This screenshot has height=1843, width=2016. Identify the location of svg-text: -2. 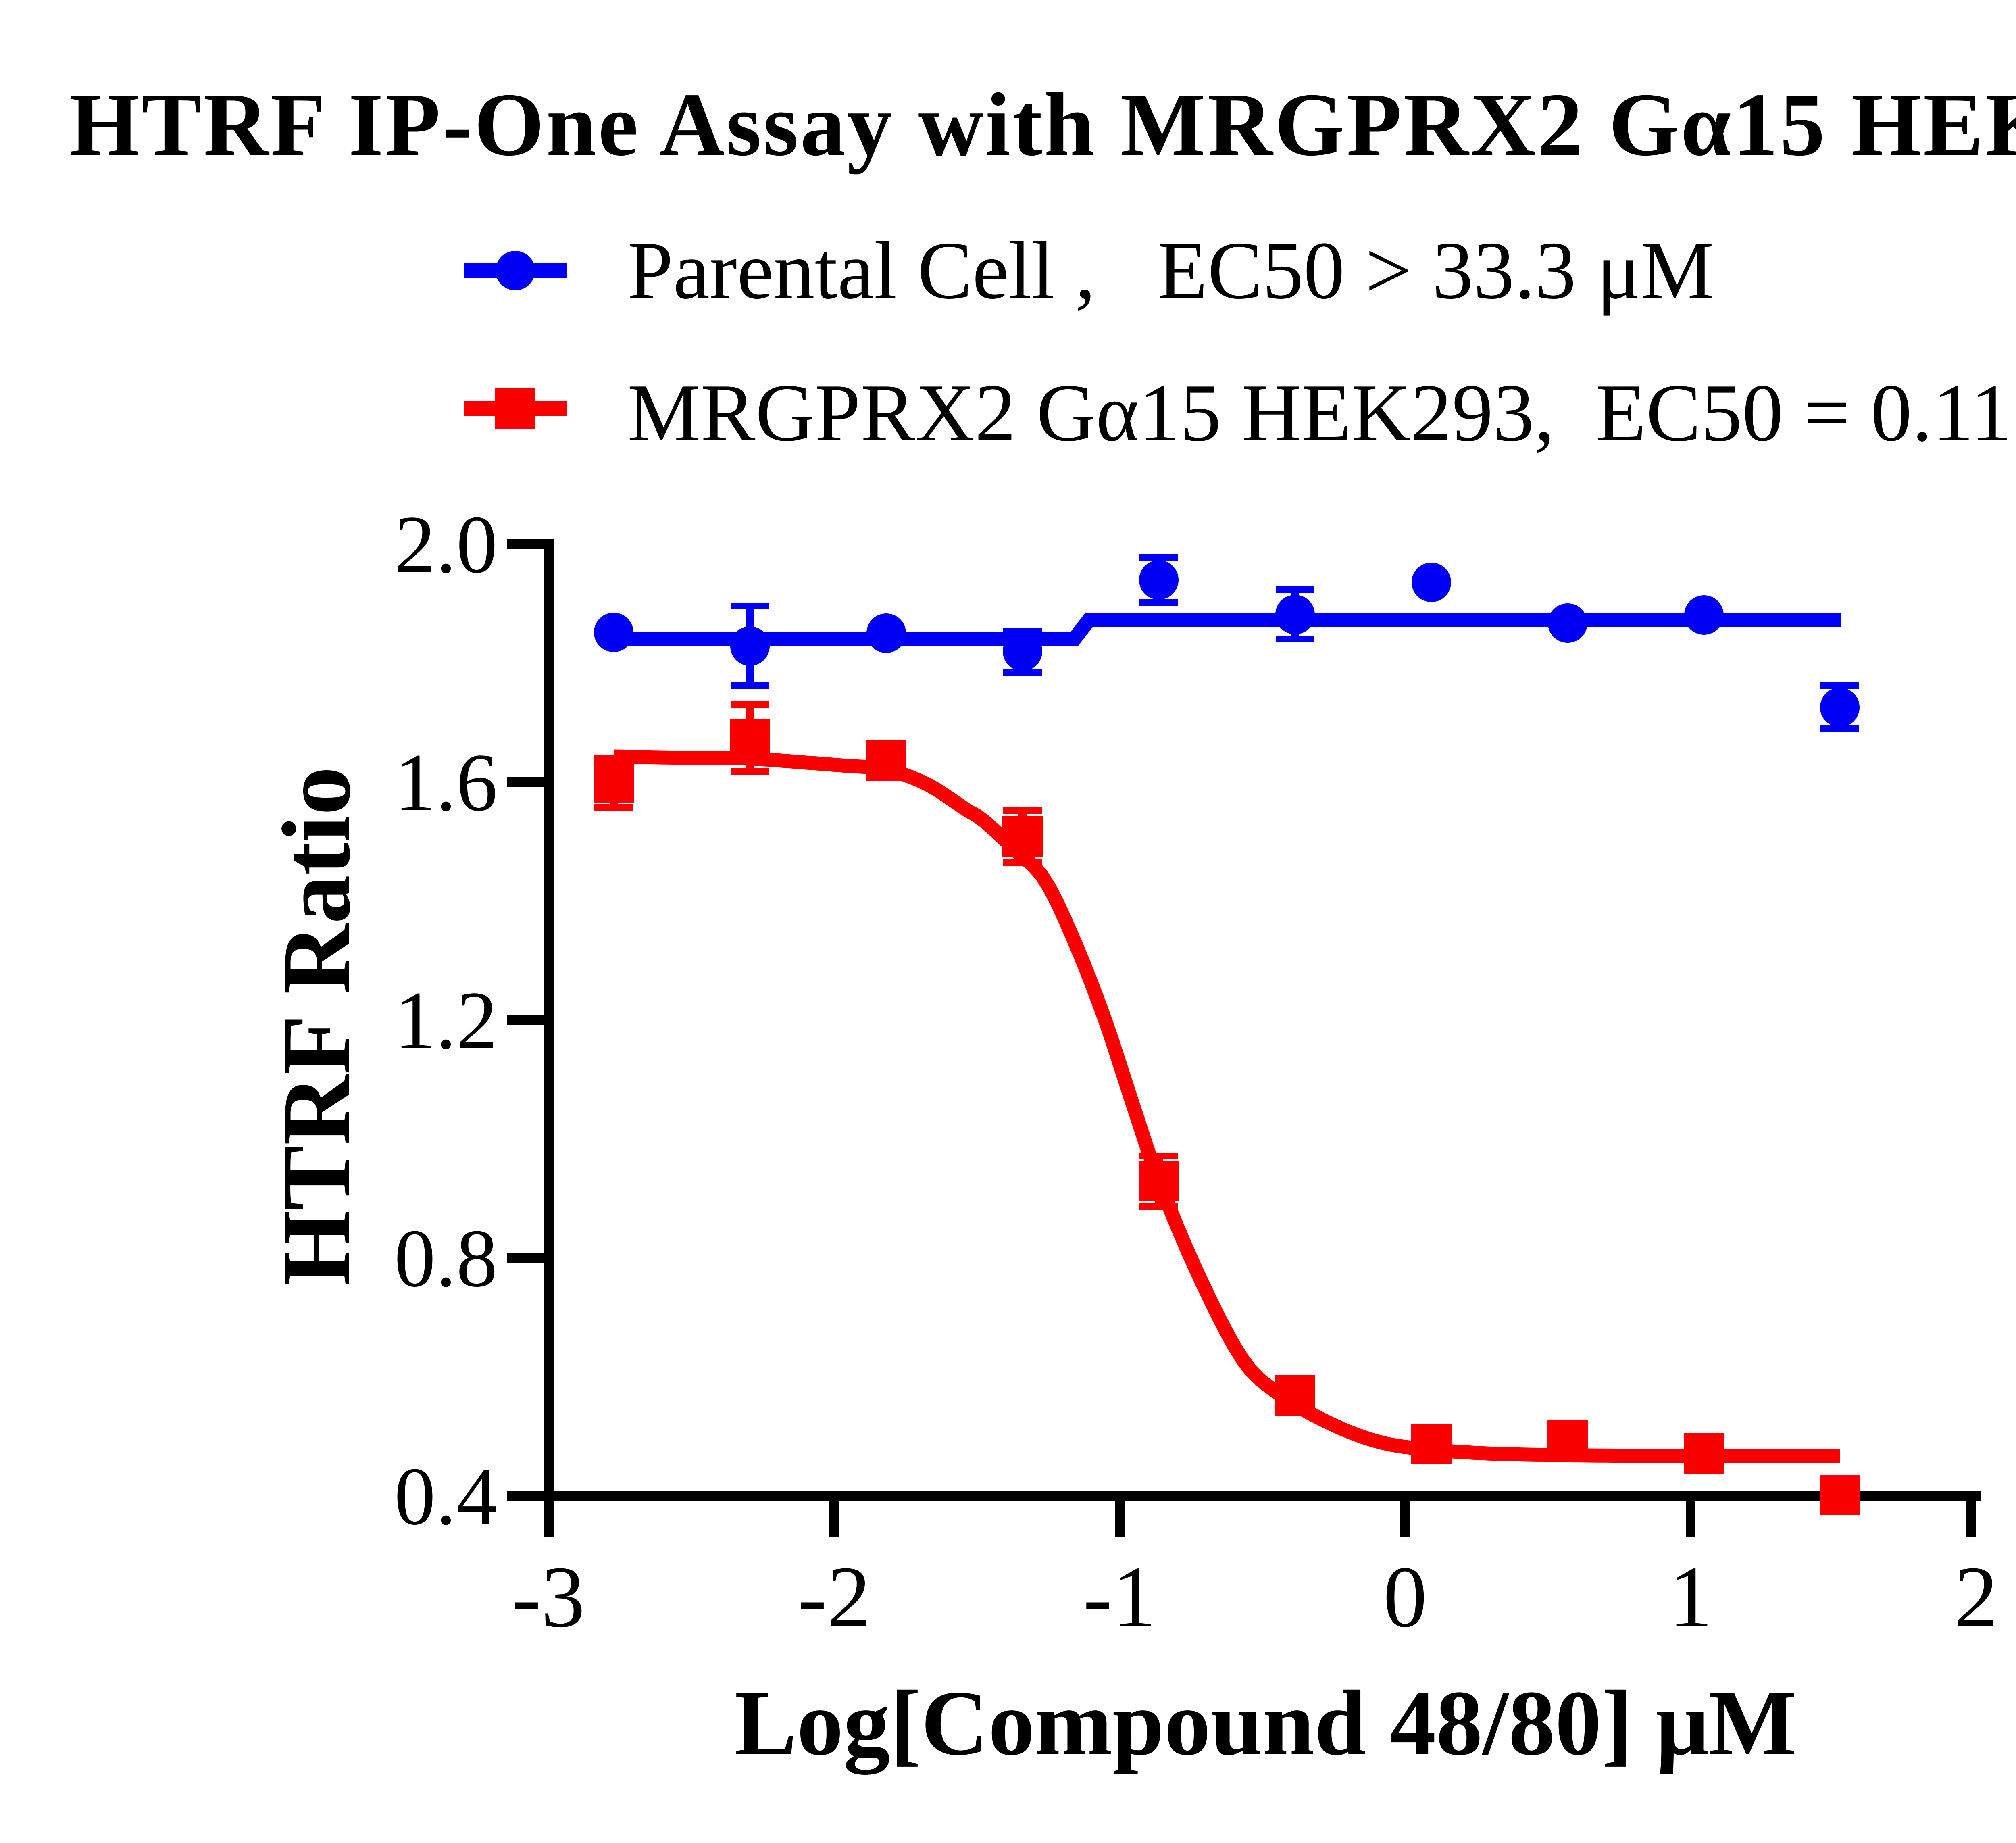
(834, 1597).